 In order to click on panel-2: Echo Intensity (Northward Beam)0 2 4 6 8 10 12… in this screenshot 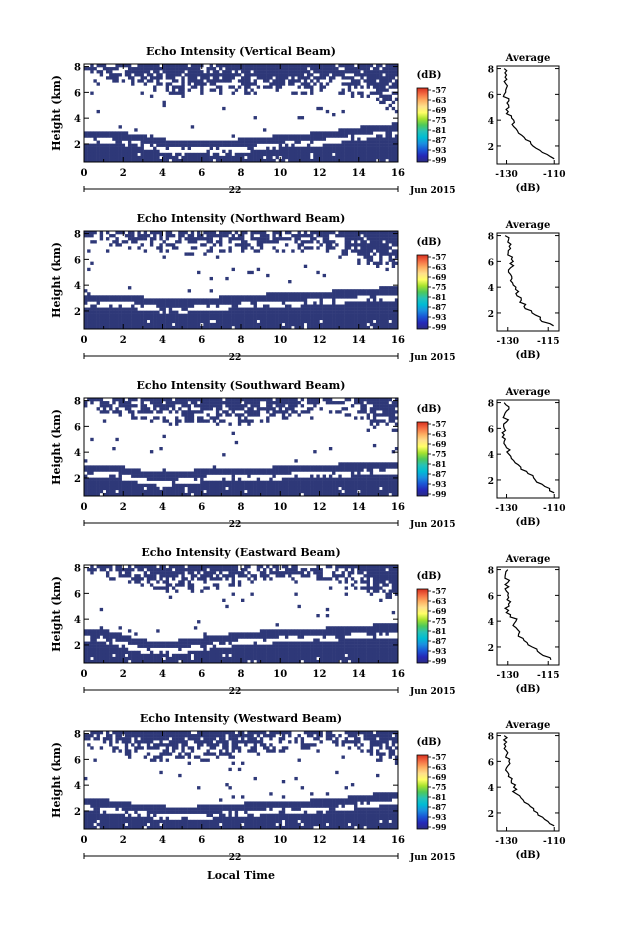, I will do `click(305, 287)`.